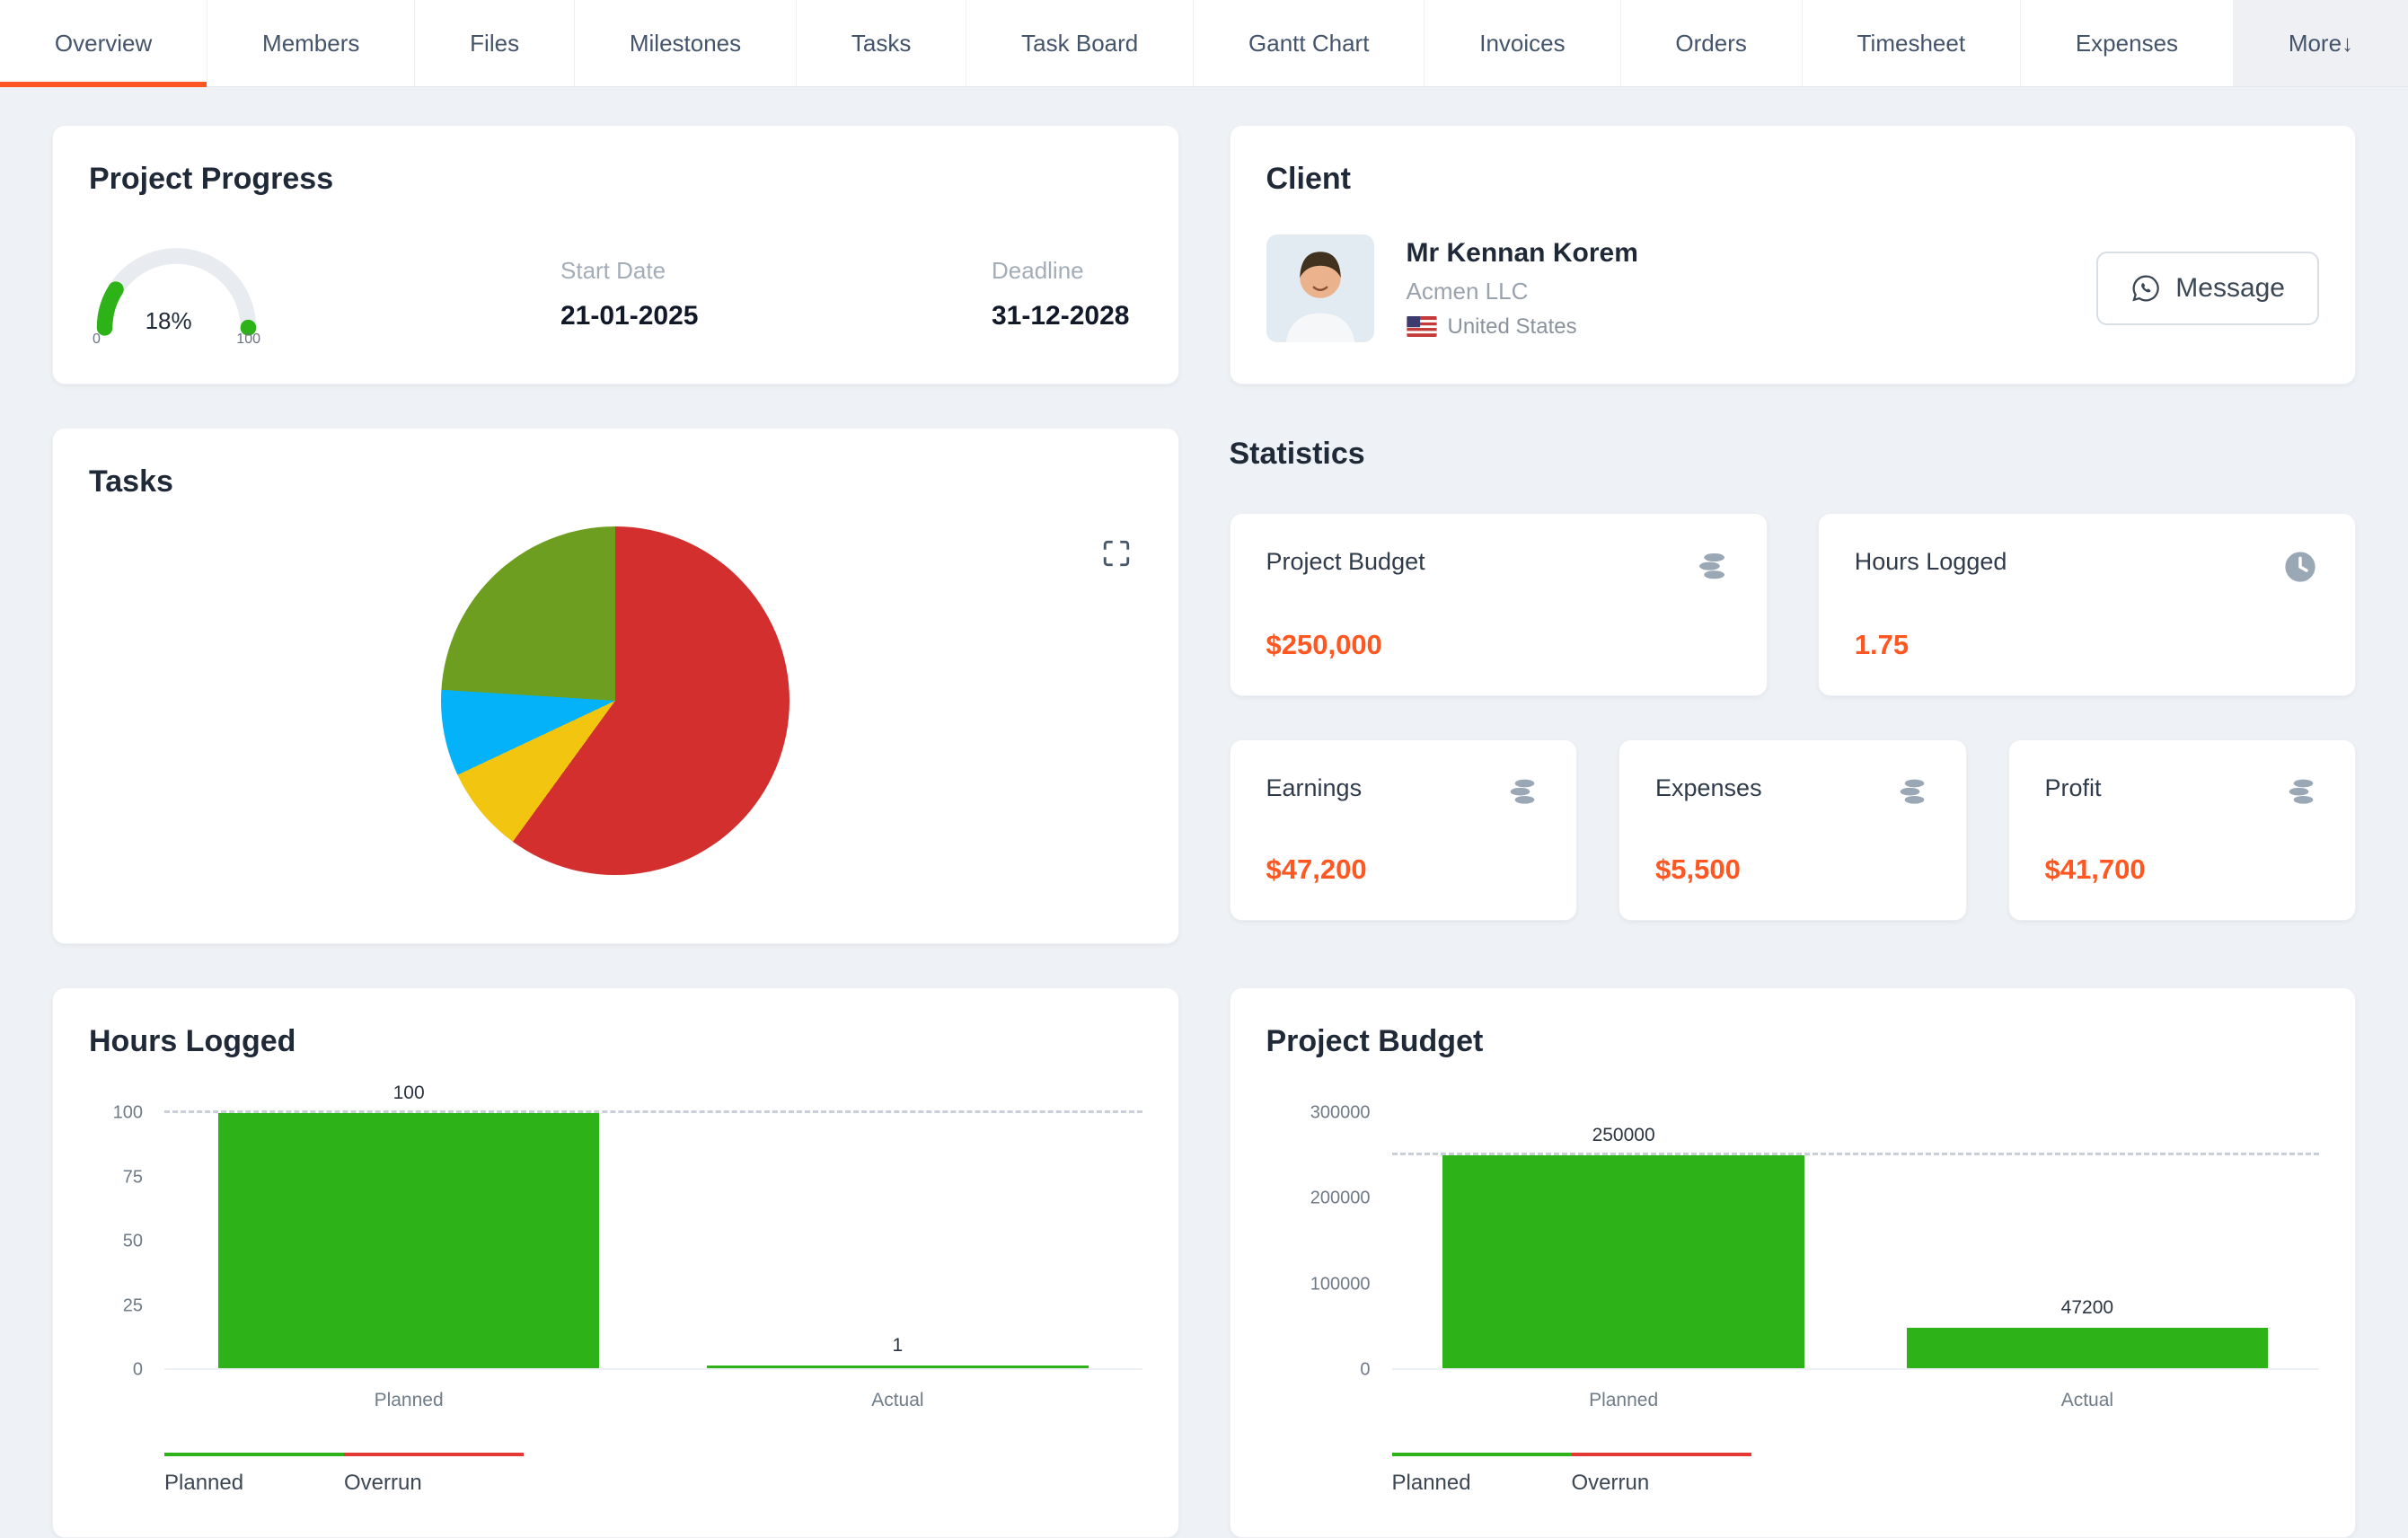 This screenshot has width=2408, height=1538. What do you see at coordinates (1661, 1474) in the screenshot?
I see `legend-item-overrun: Overrun` at bounding box center [1661, 1474].